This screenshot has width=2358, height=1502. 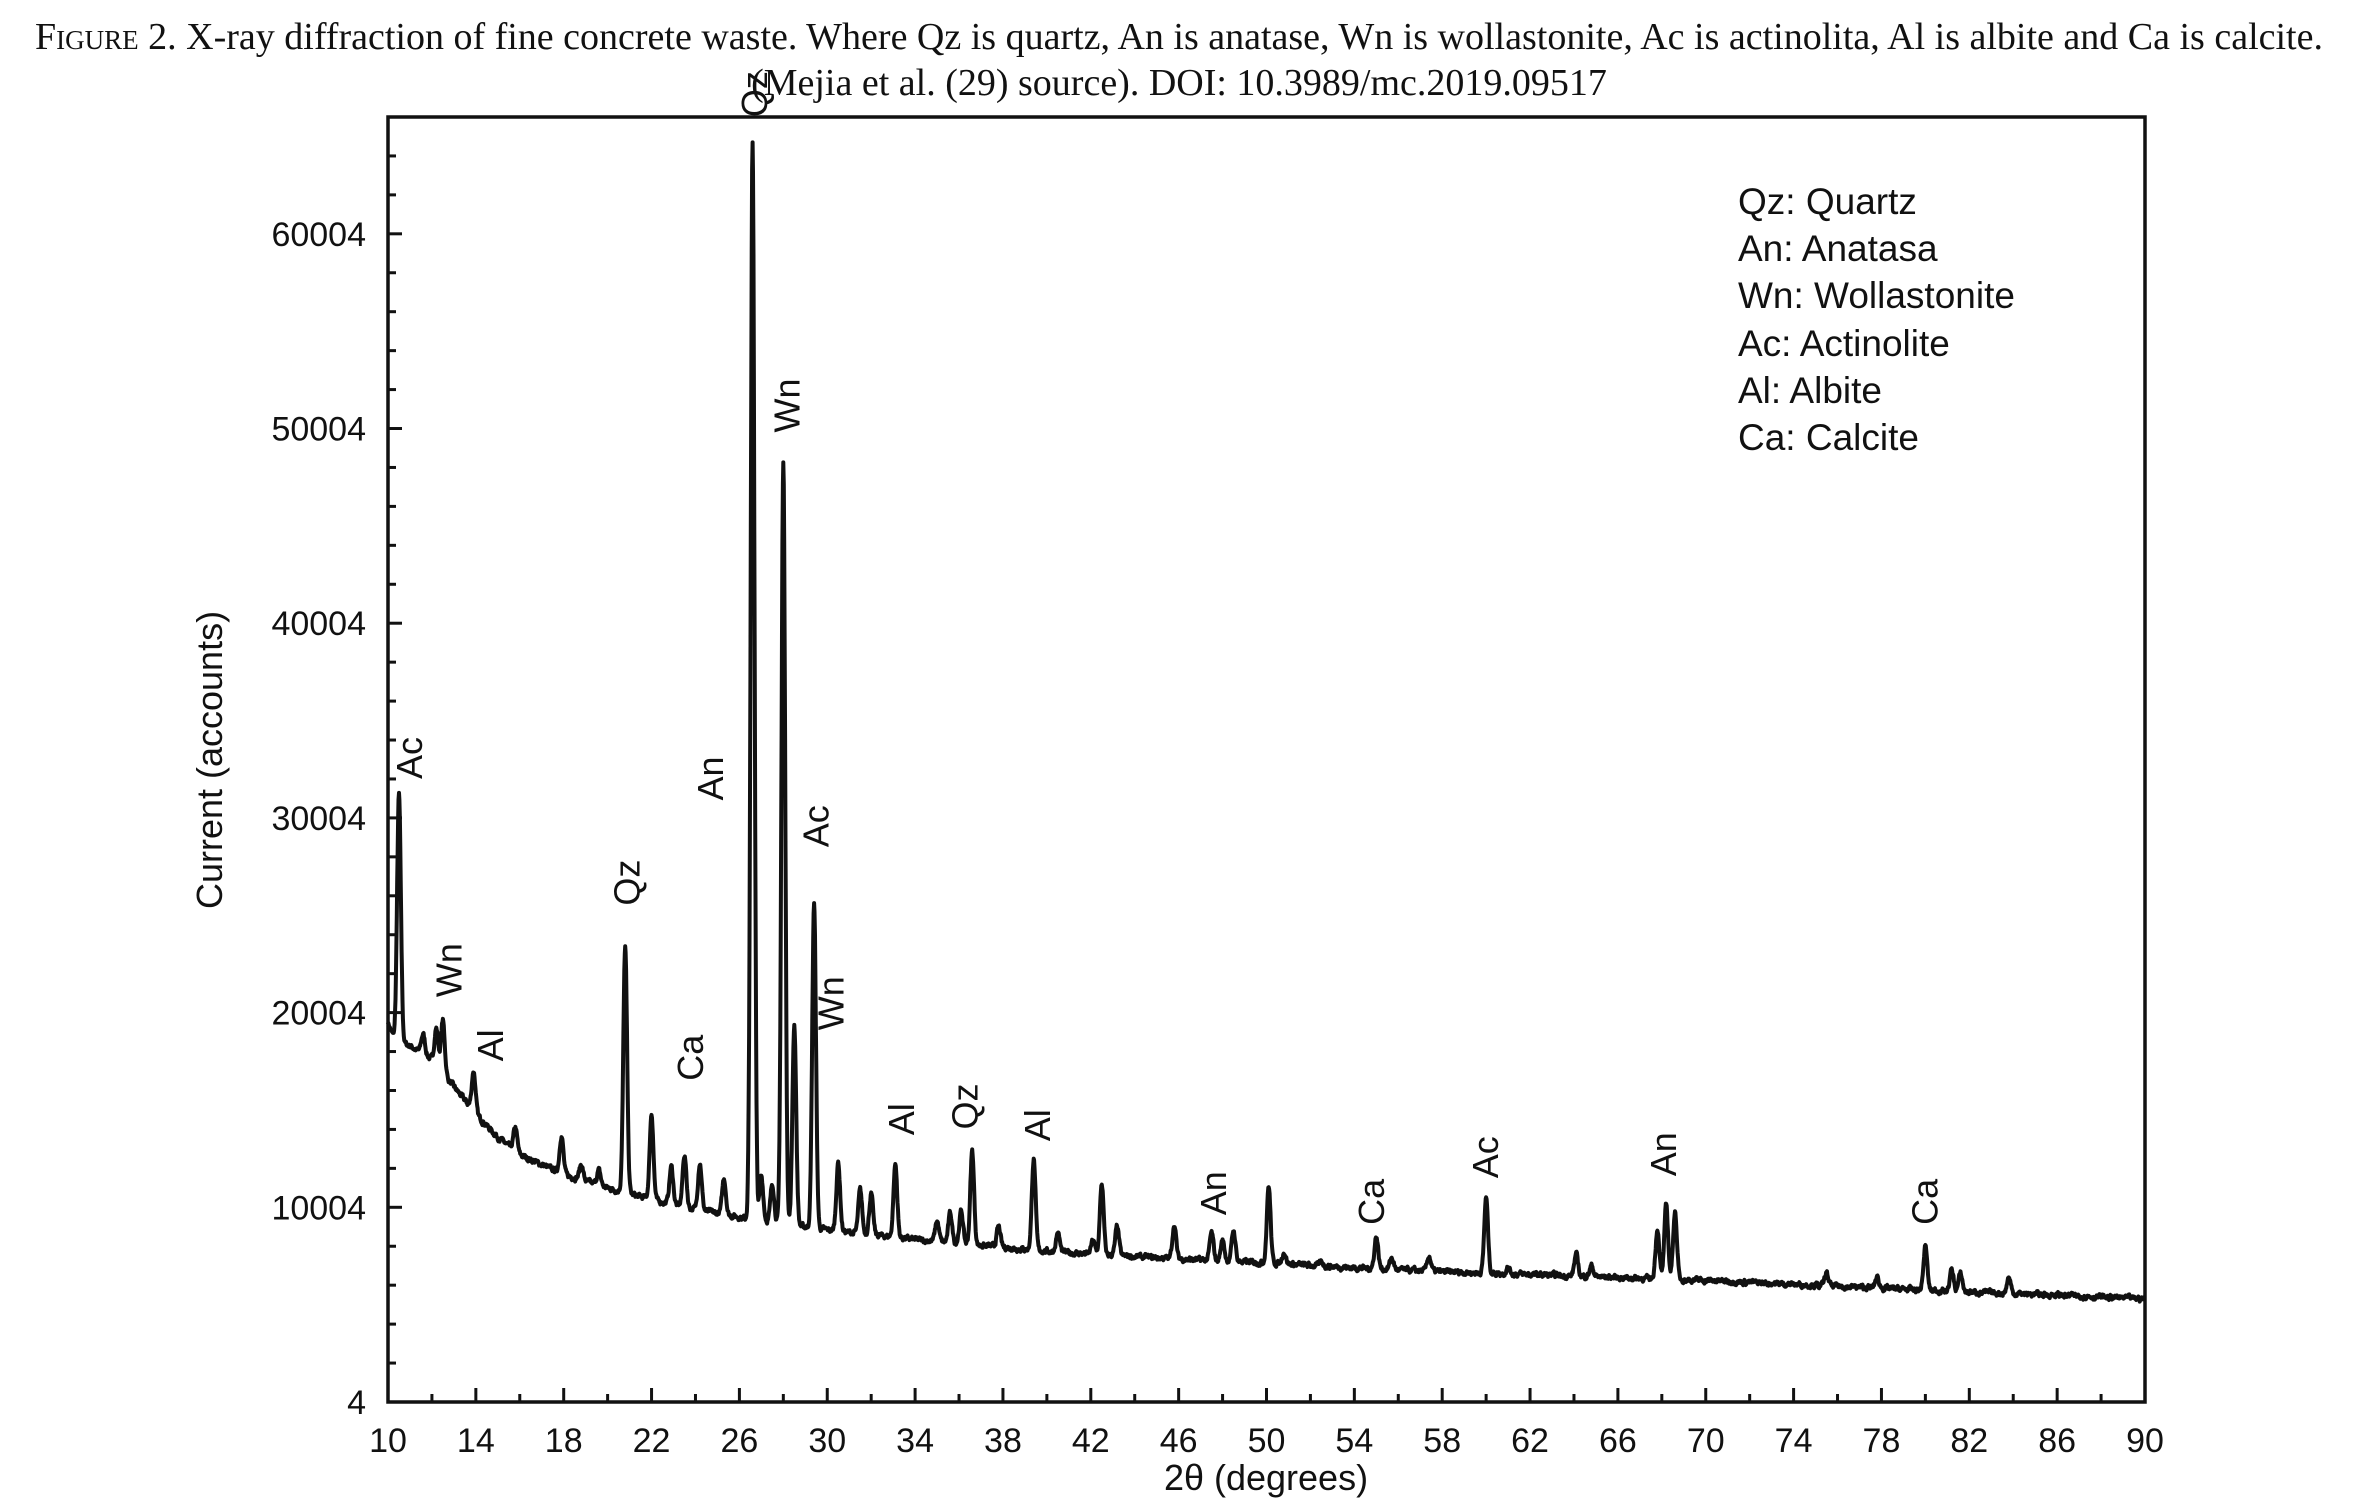 I want to click on x-tick-label: 86, so click(x=2057, y=1441).